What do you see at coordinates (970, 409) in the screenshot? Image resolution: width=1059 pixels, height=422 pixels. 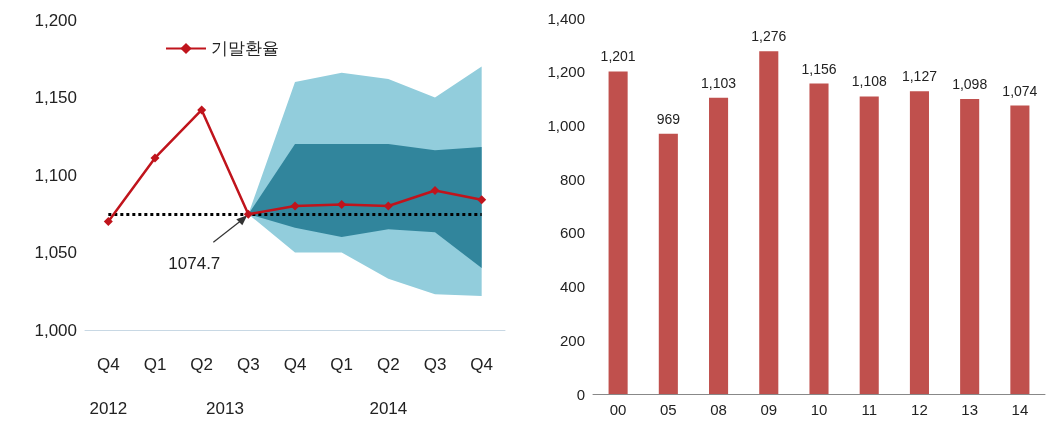 I see `x-tick-label: 13` at bounding box center [970, 409].